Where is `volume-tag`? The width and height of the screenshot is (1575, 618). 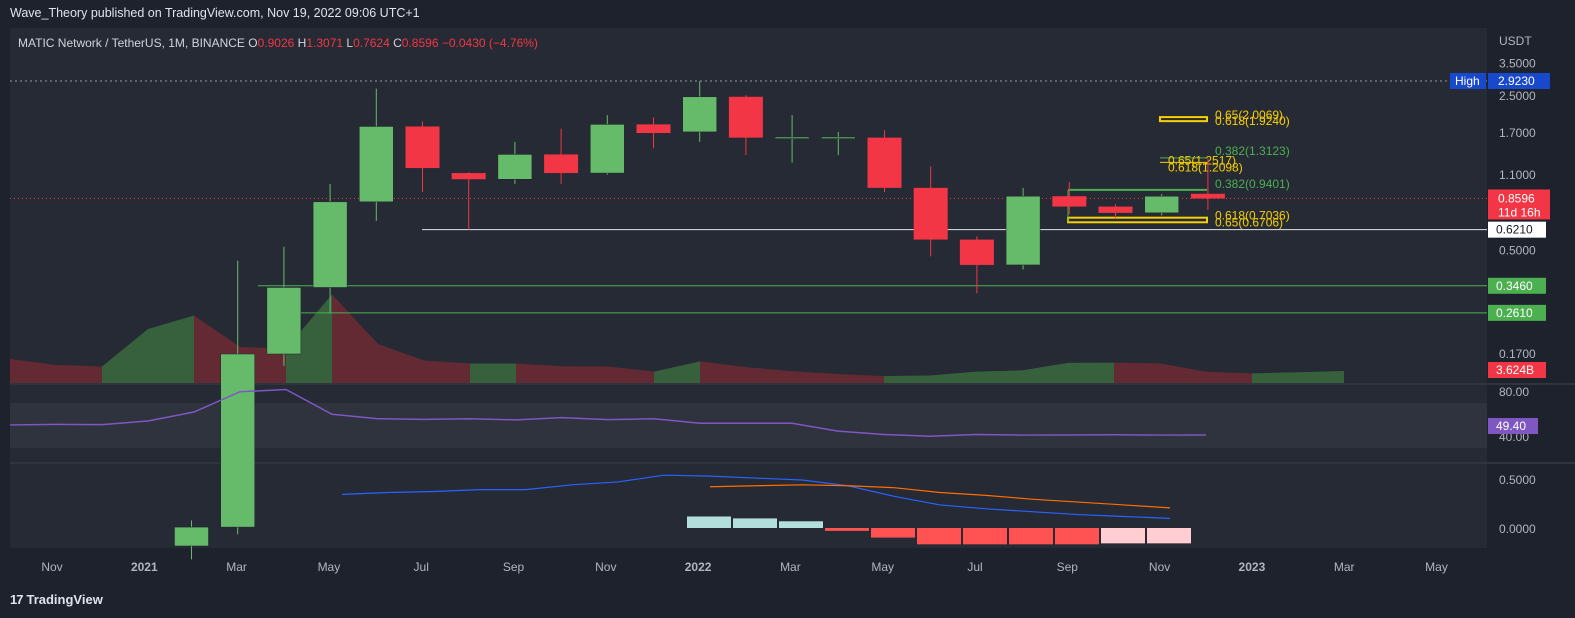 volume-tag is located at coordinates (1517, 370).